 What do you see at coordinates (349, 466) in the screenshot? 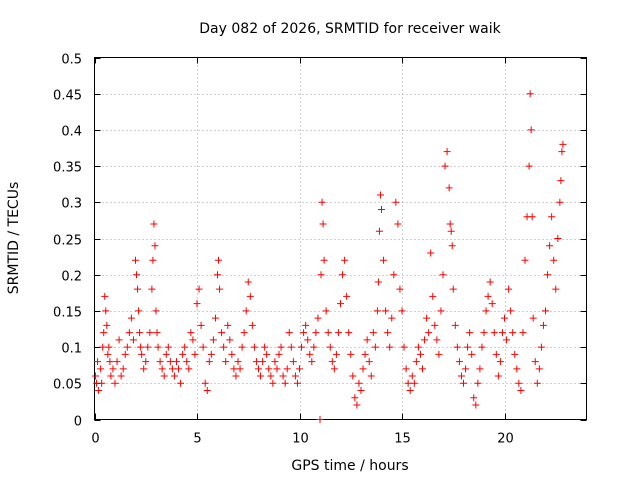
I see `x-axis-label: GPS time / hours` at bounding box center [349, 466].